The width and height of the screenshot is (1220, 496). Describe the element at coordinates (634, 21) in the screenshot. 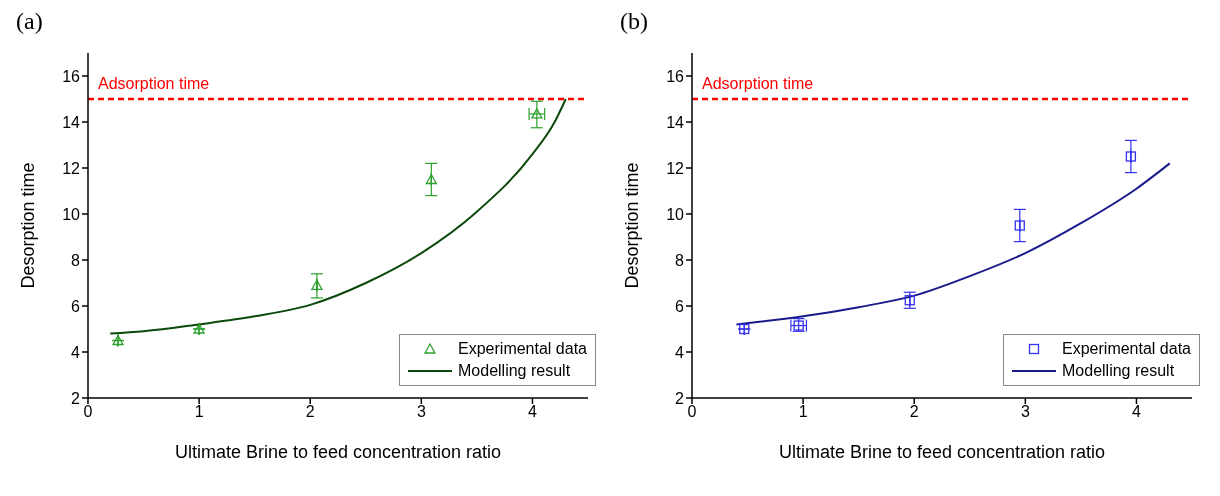

I see `chart-title: (b)` at that location.